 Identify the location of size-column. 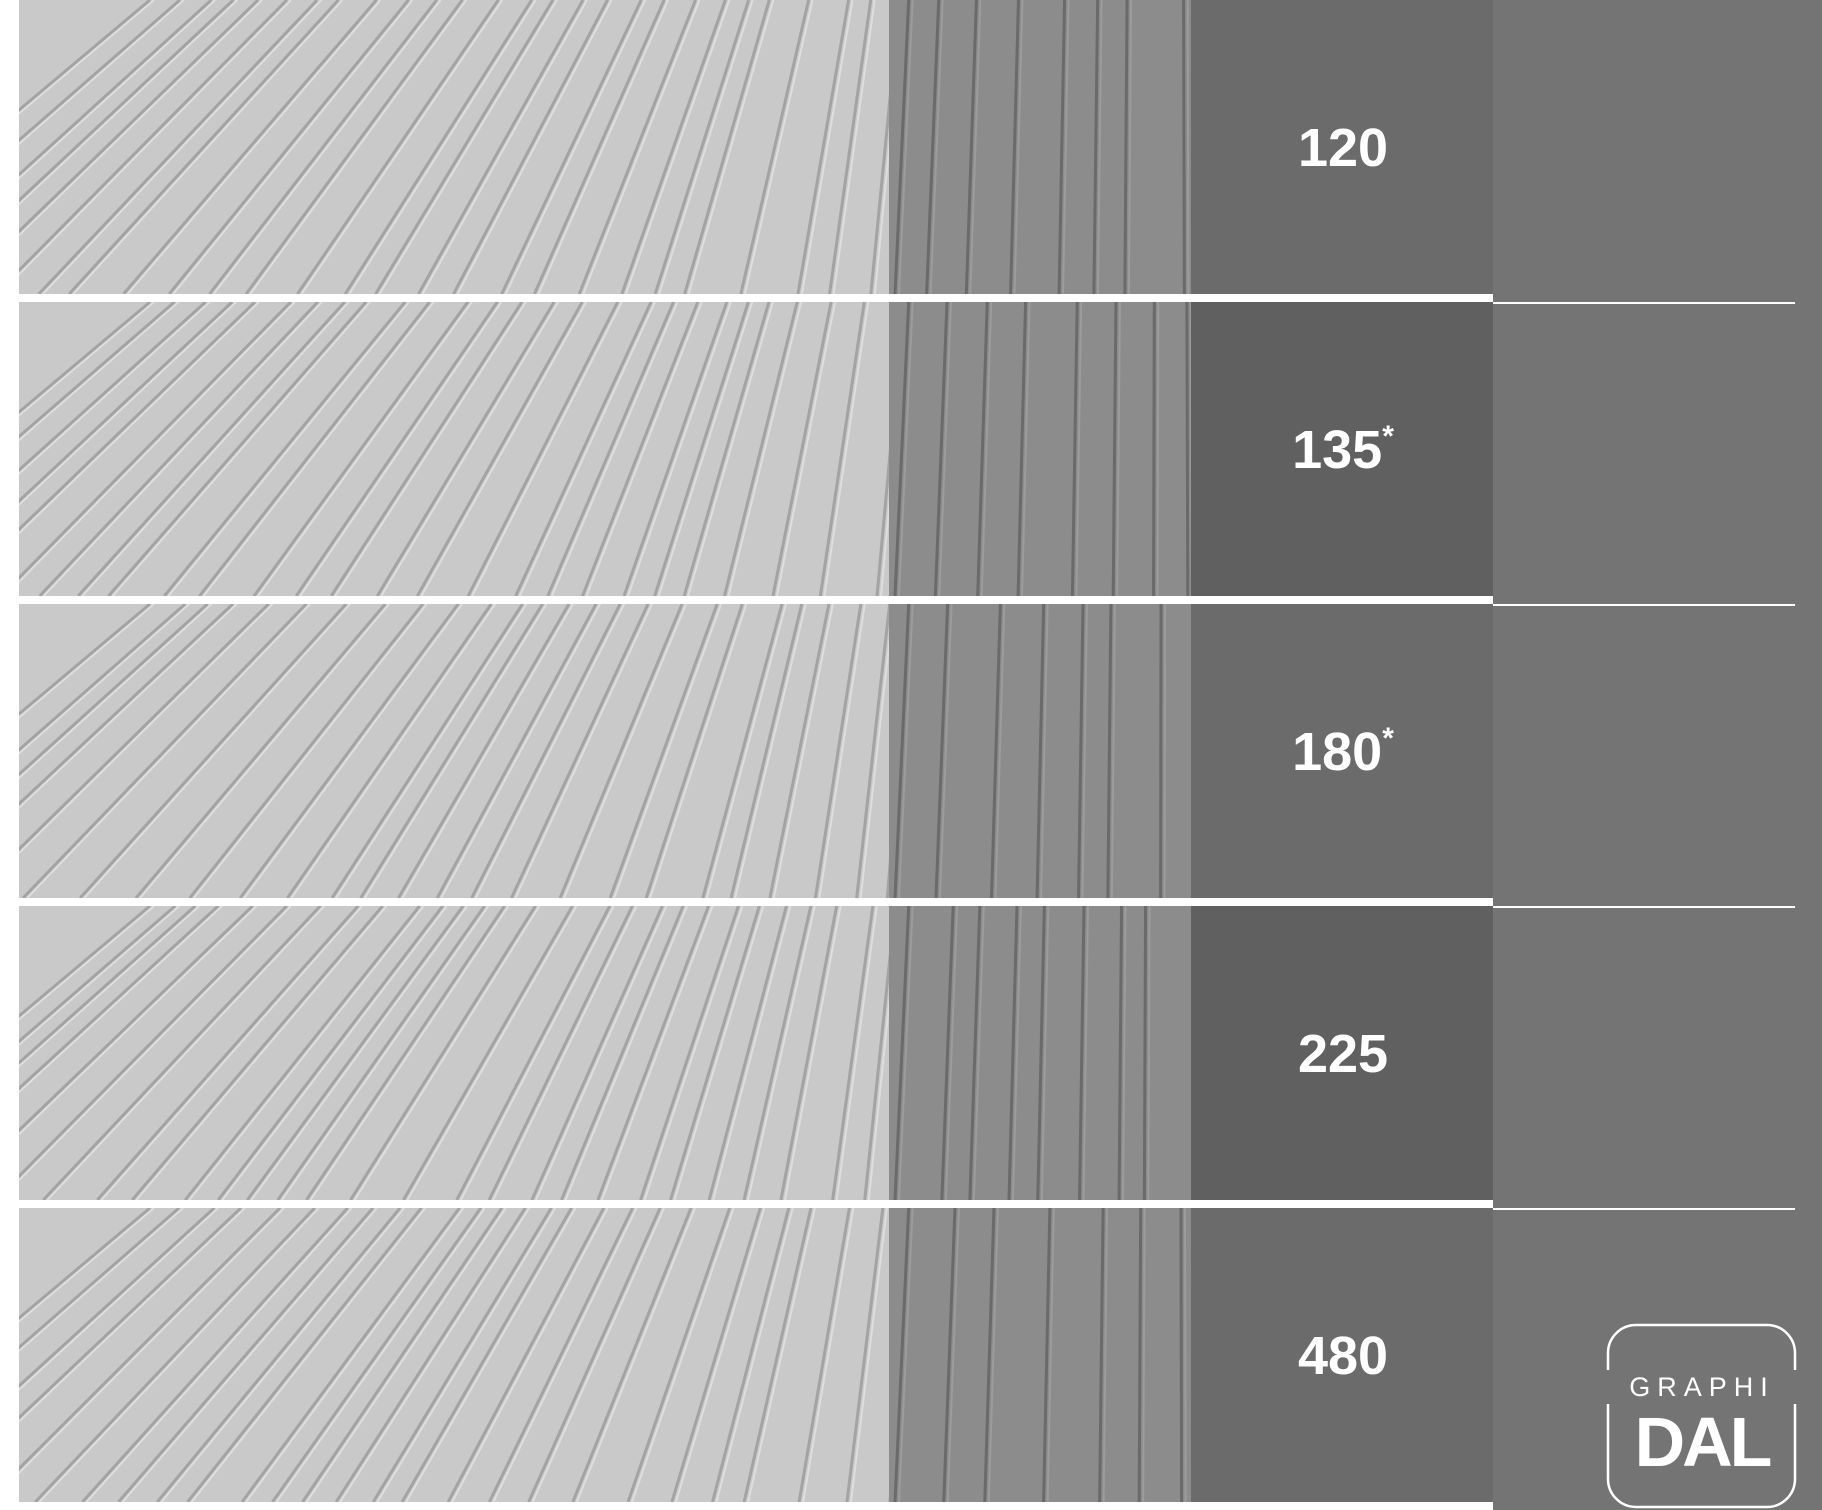
(1342, 449).